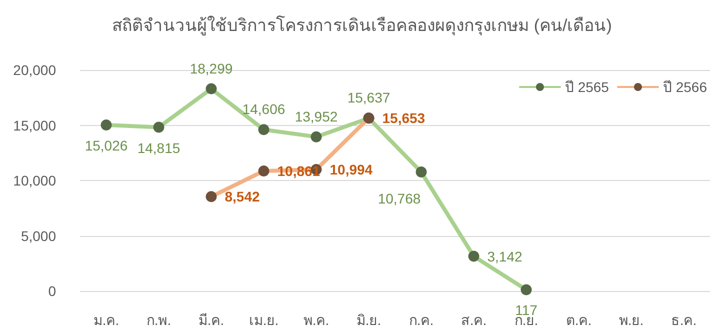 This screenshot has height=336, width=724. Describe the element at coordinates (158, 148) in the screenshot. I see `data-label: 14,815` at that location.